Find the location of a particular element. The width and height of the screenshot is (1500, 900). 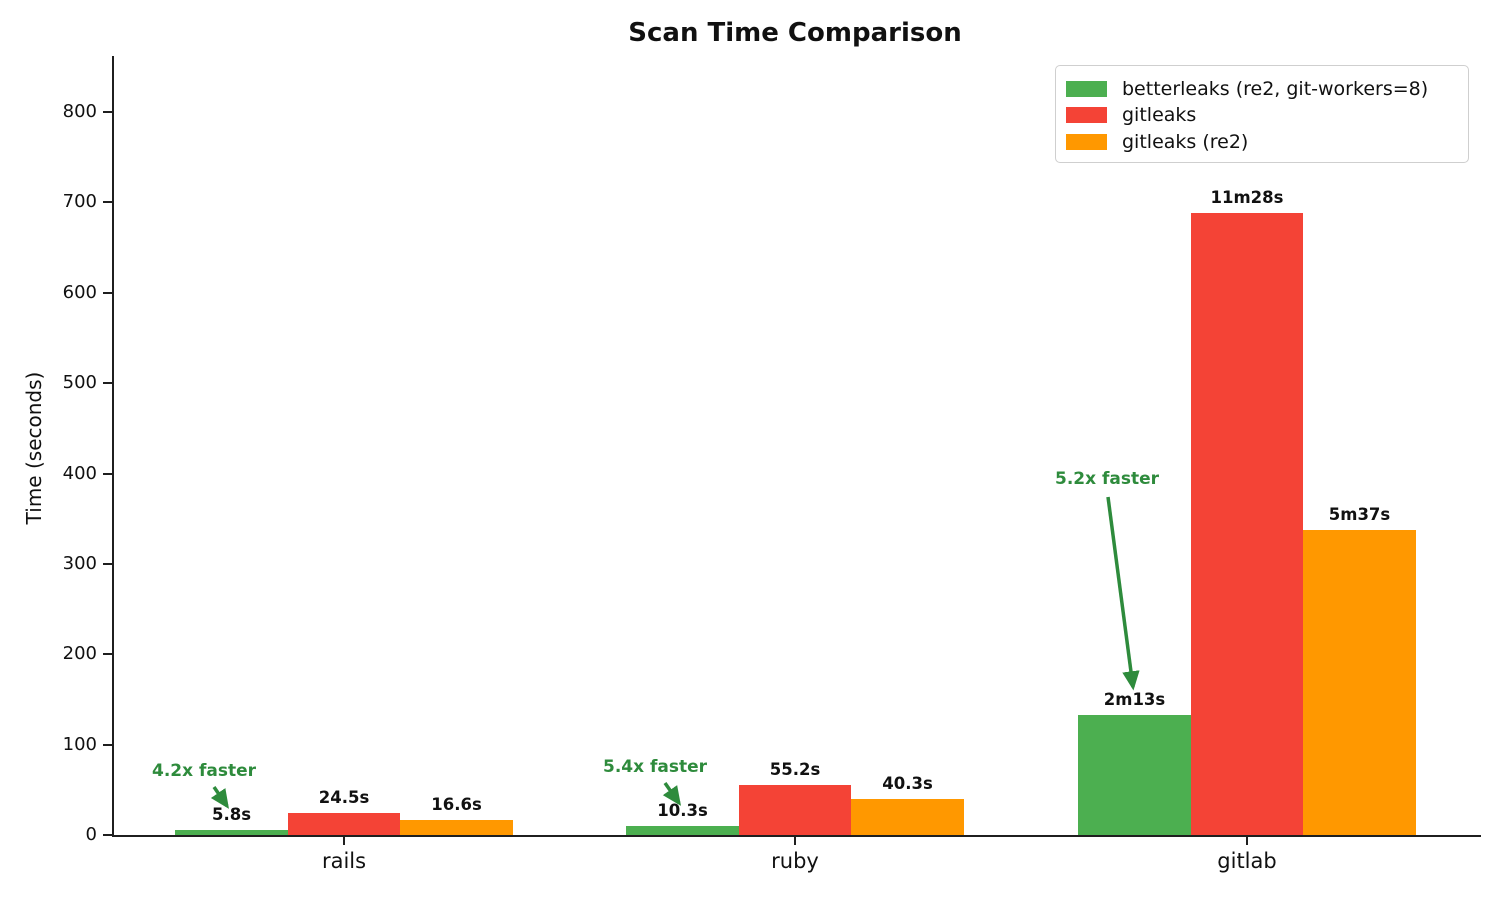

legend-label: gitleaks (re2) is located at coordinates (1185, 141).